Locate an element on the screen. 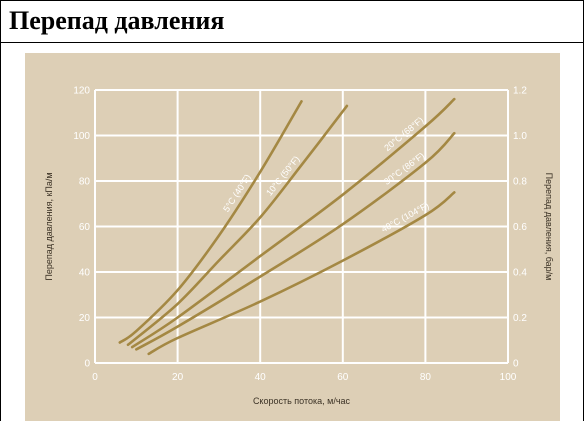 This screenshot has width=586, height=421. y2-axis-label: Перепад давления, бар/м is located at coordinates (549, 227).